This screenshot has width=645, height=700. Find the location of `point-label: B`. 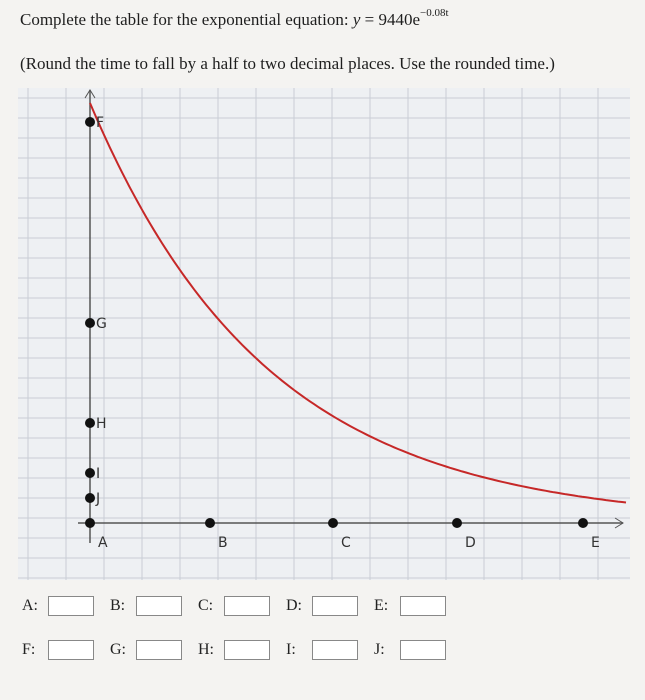

point-label: B is located at coordinates (223, 543).